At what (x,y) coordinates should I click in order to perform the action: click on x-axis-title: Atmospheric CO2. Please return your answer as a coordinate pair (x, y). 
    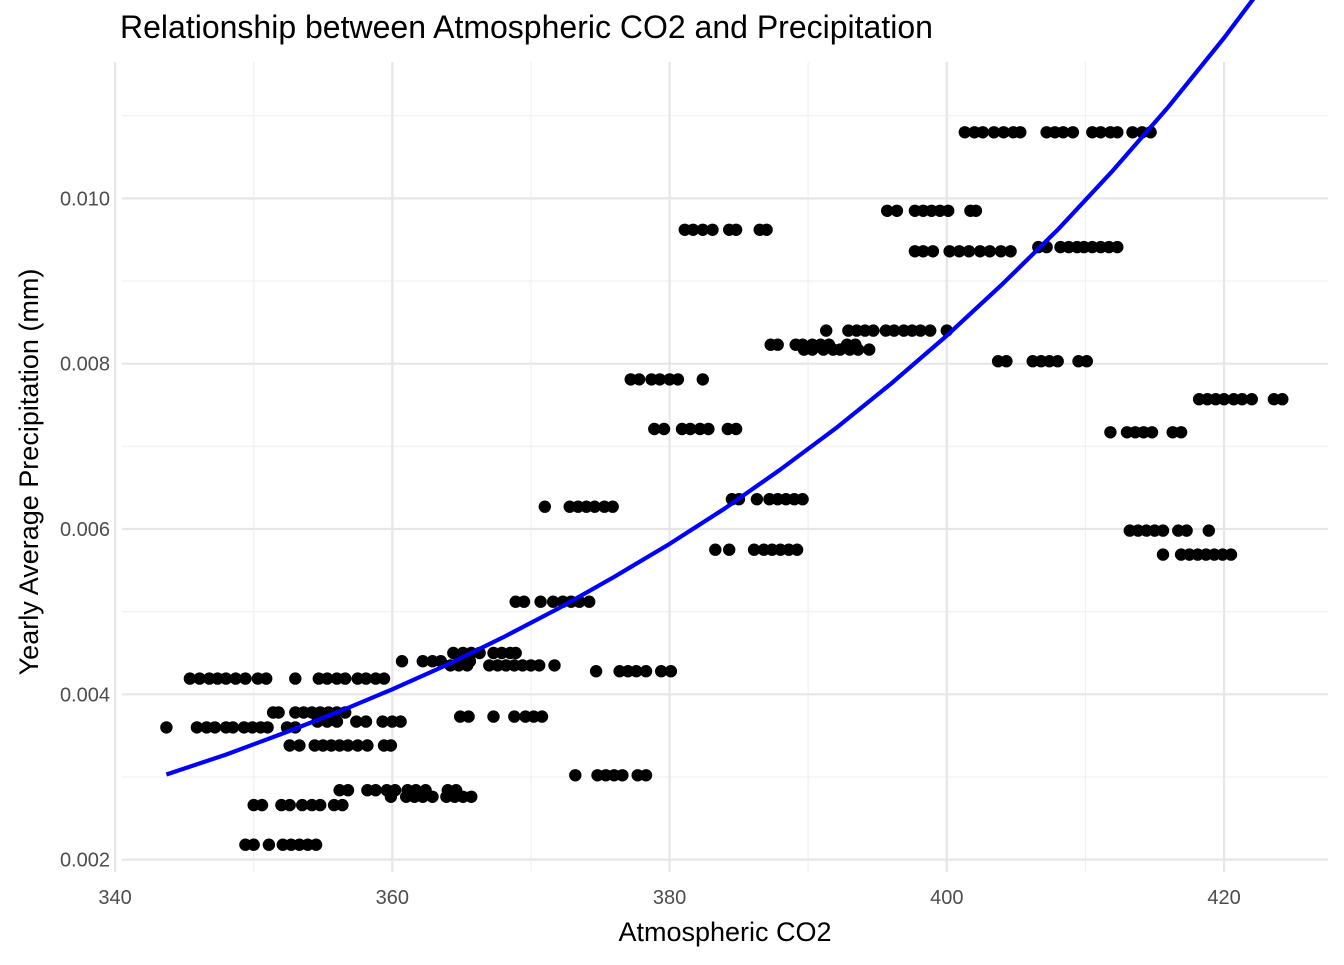
    Looking at the image, I should click on (724, 932).